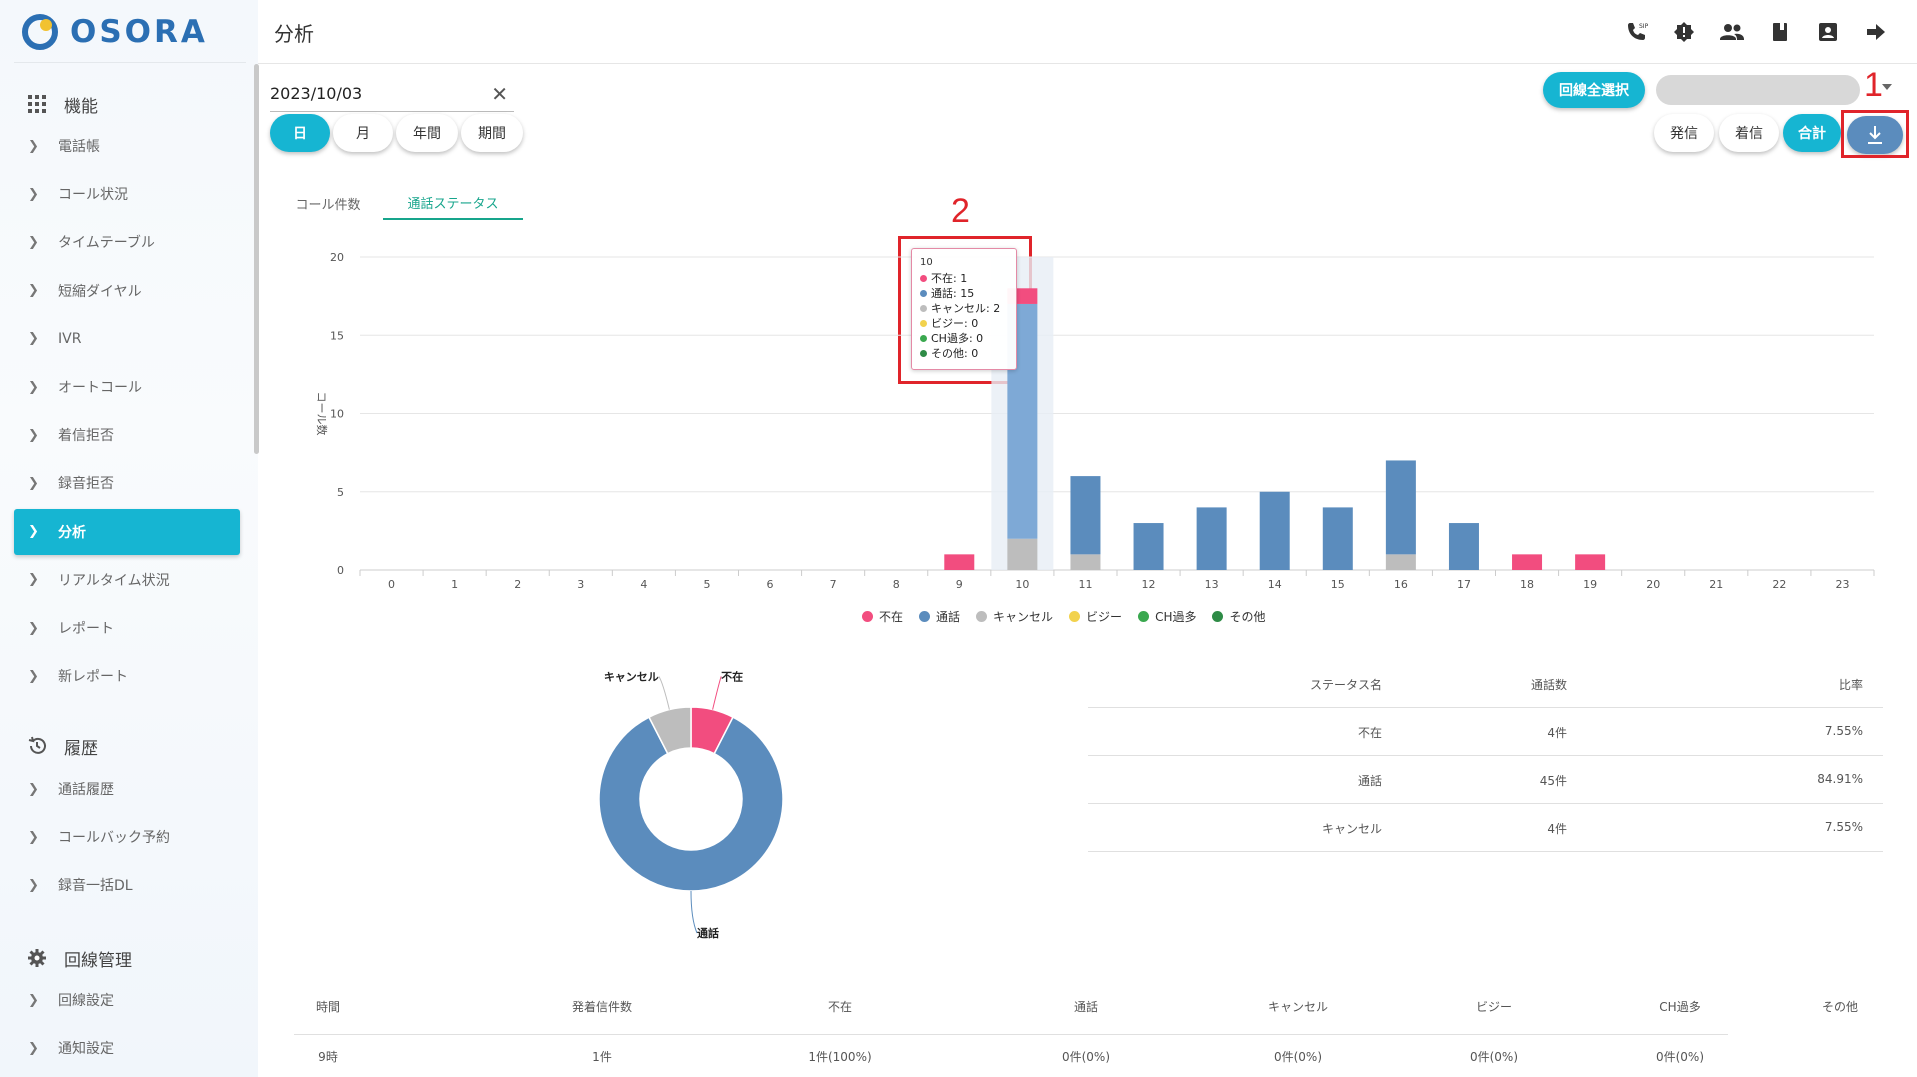  I want to click on sidebar-item-label: タイムテーブル, so click(106, 243).